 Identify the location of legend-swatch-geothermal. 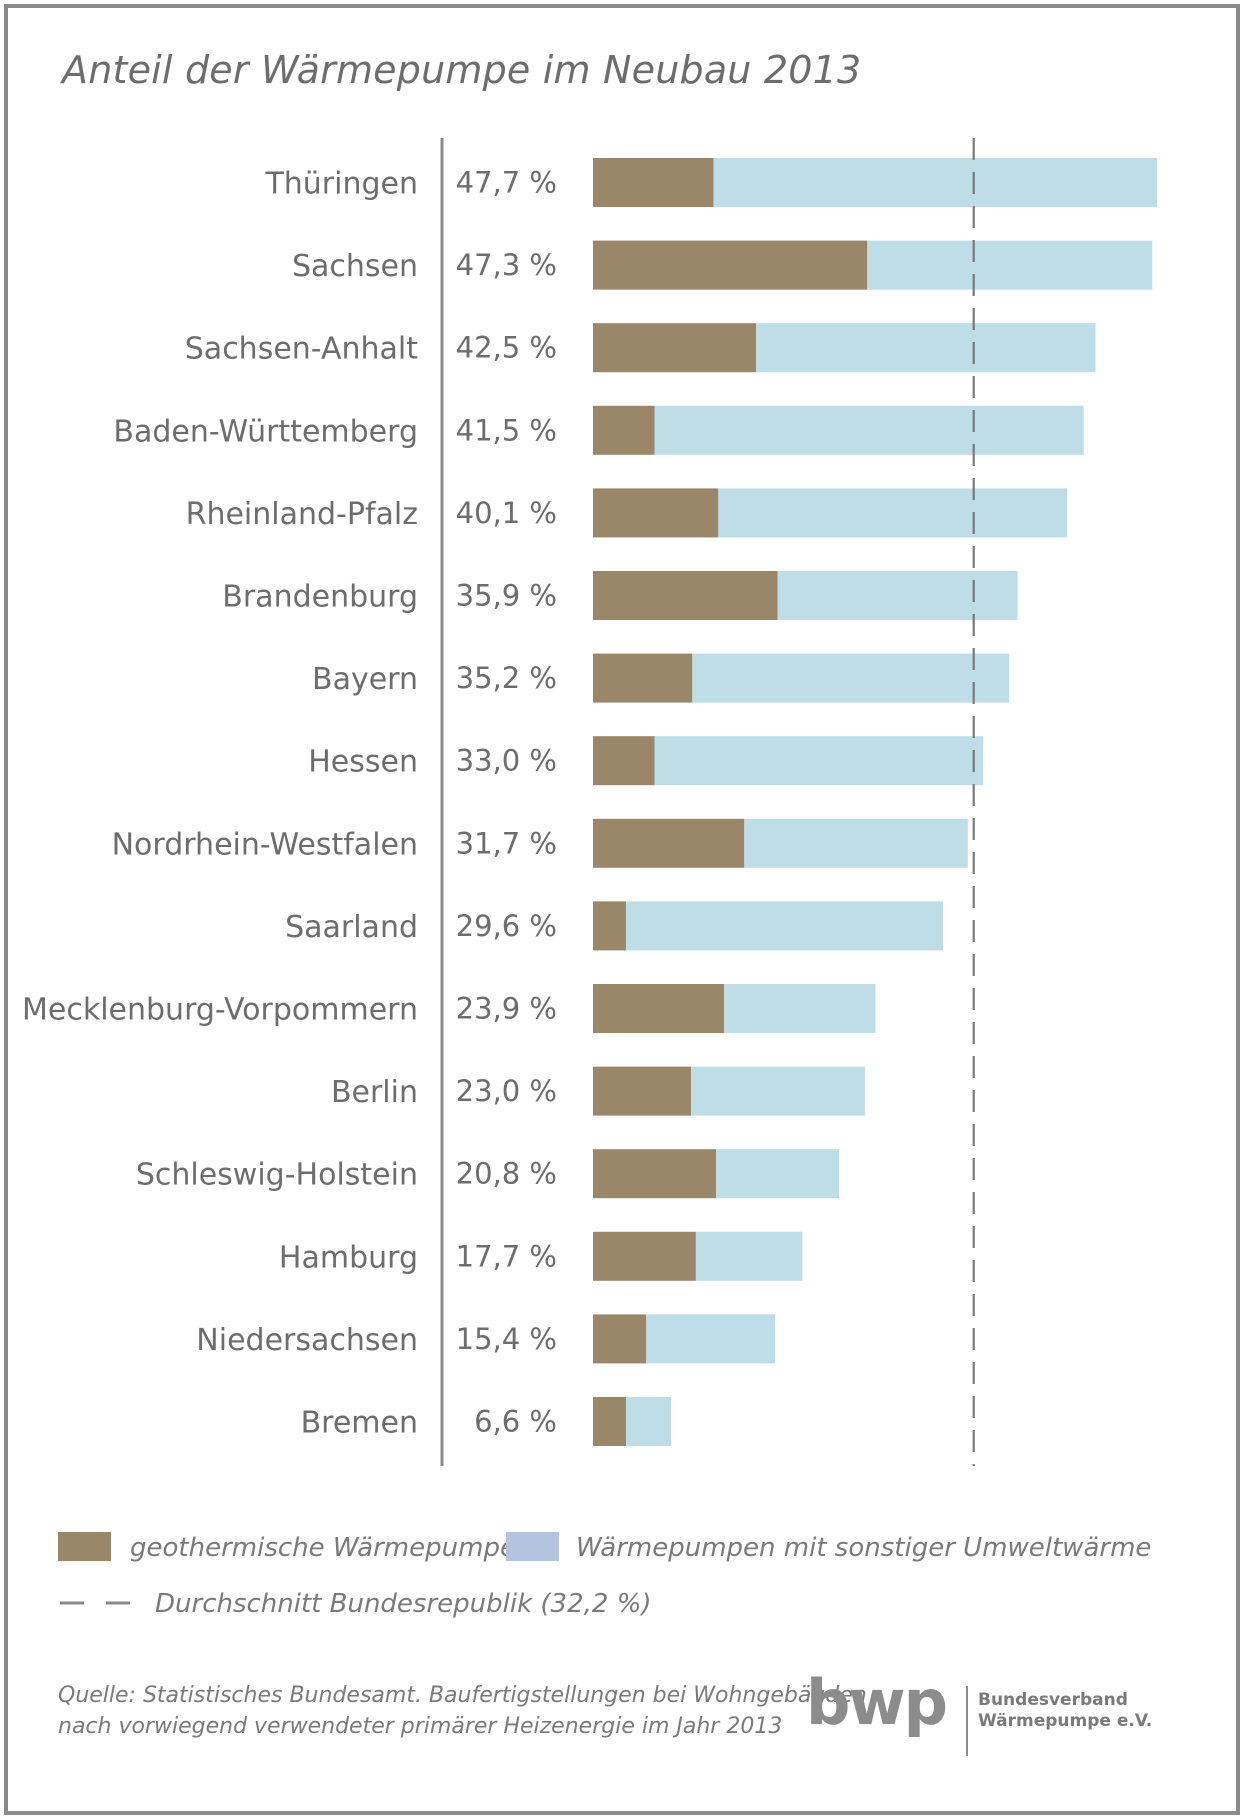
(84, 1546).